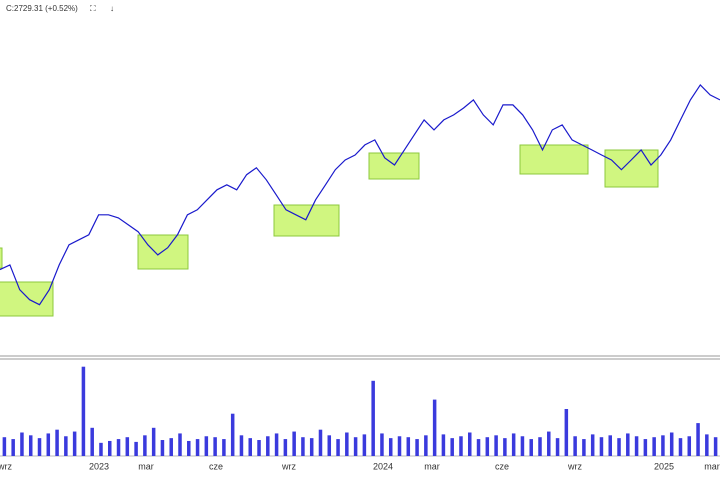  What do you see at coordinates (574, 466) in the screenshot?
I see `x-tick-label: wrz` at bounding box center [574, 466].